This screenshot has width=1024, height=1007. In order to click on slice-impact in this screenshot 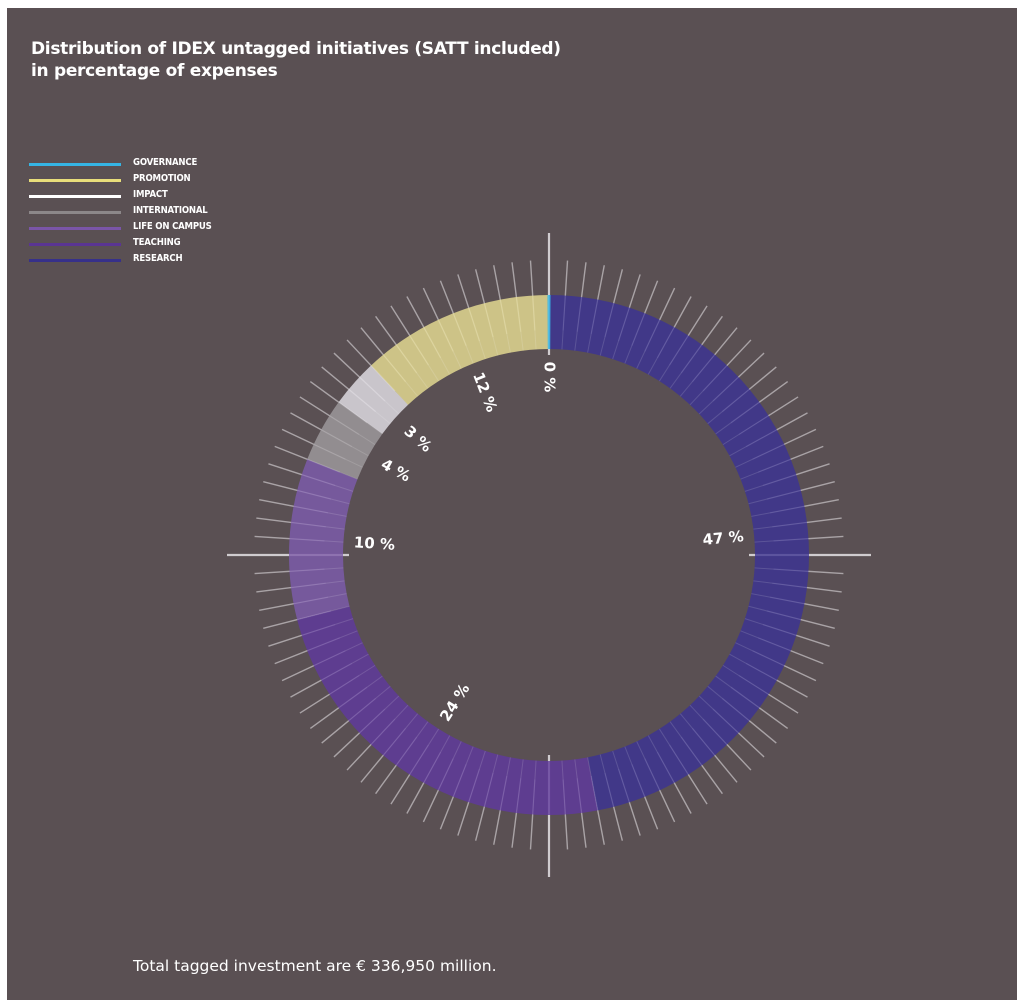, I will do `click(373, 399)`.